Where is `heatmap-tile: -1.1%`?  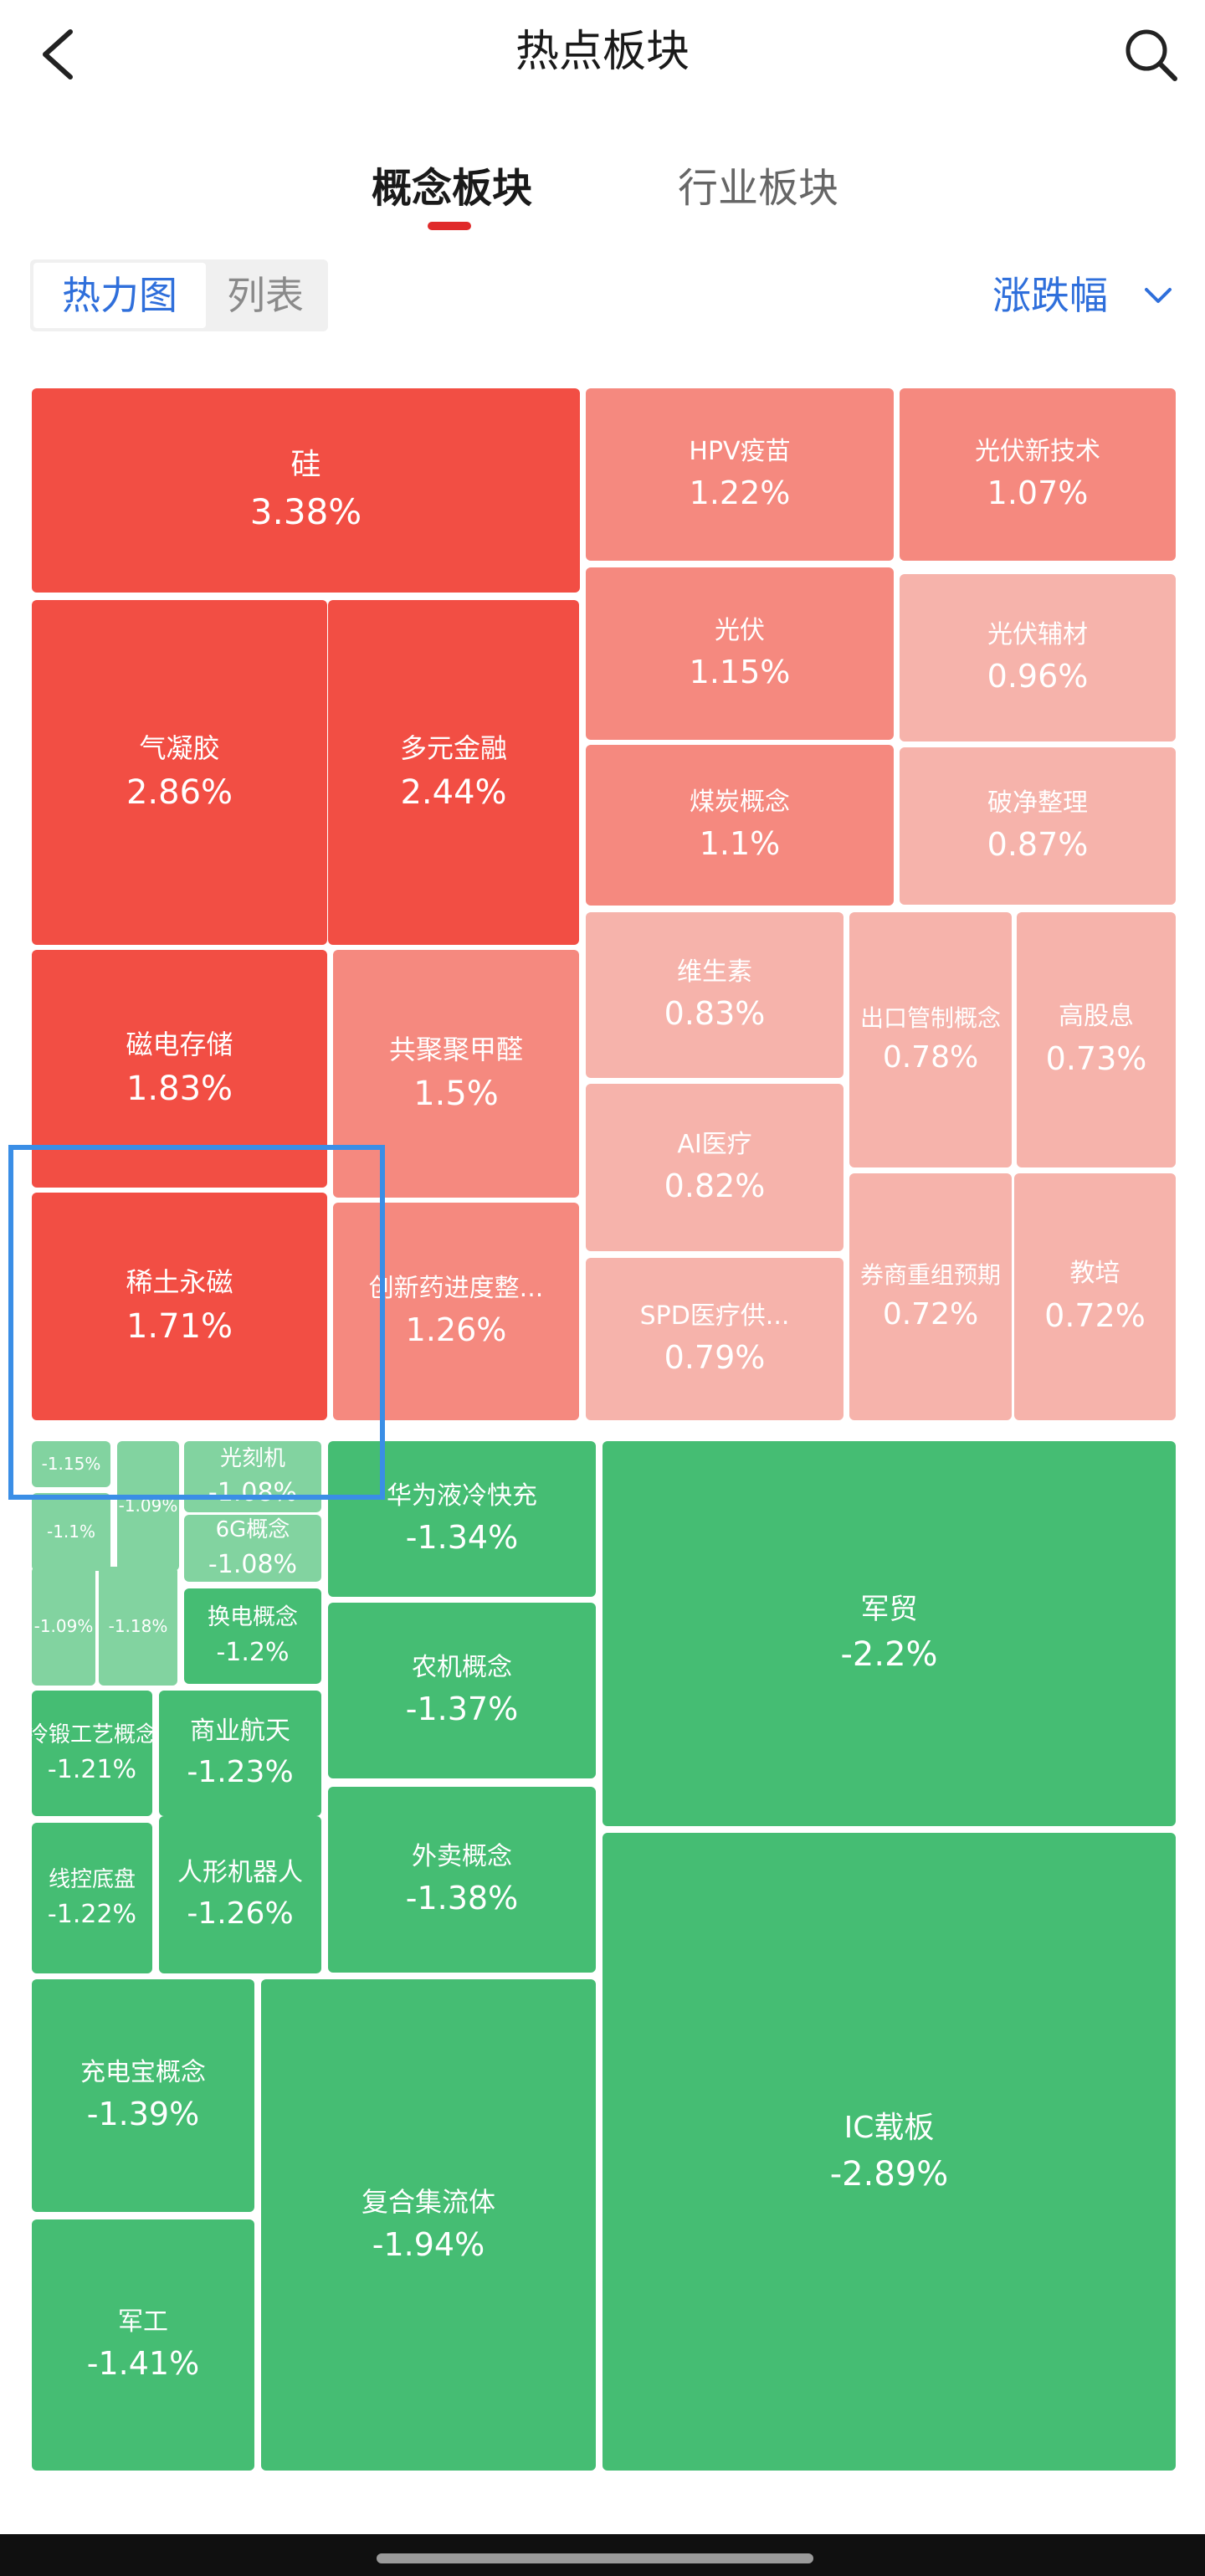 heatmap-tile: -1.1% is located at coordinates (71, 1532).